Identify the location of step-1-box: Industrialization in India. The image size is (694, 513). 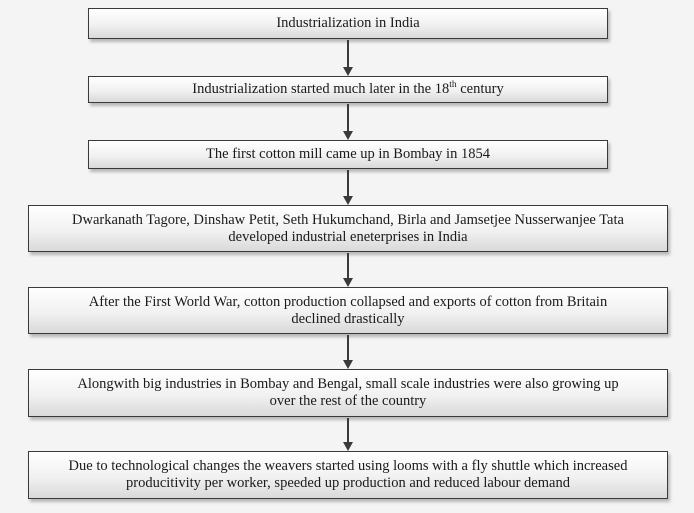
(348, 23).